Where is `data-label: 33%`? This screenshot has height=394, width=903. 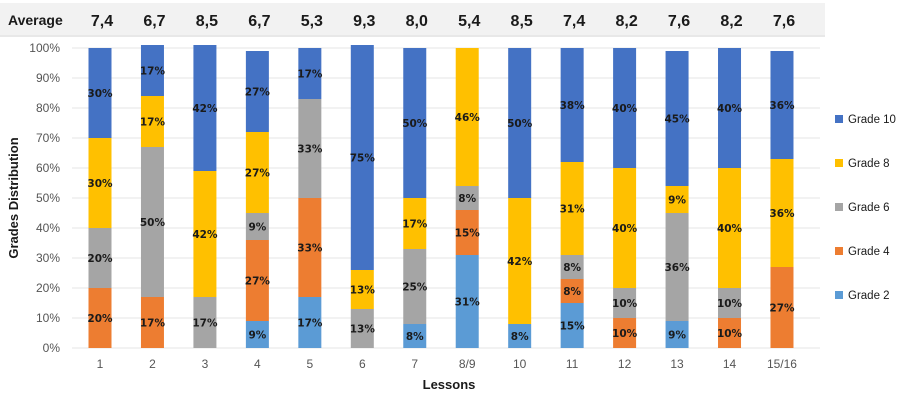
data-label: 33% is located at coordinates (310, 150).